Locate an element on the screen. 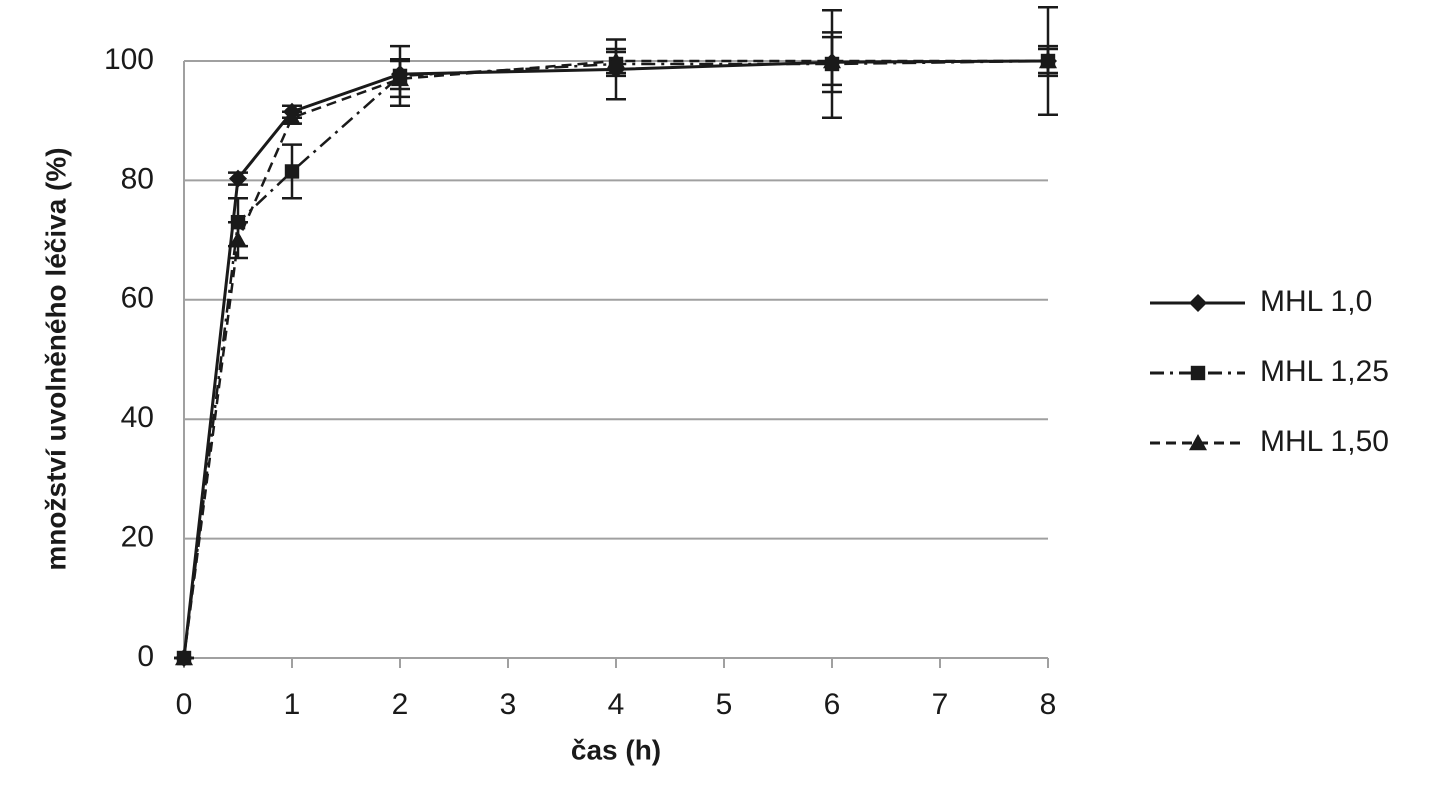 The width and height of the screenshot is (1443, 805). x-tick-label: 5 is located at coordinates (724, 704).